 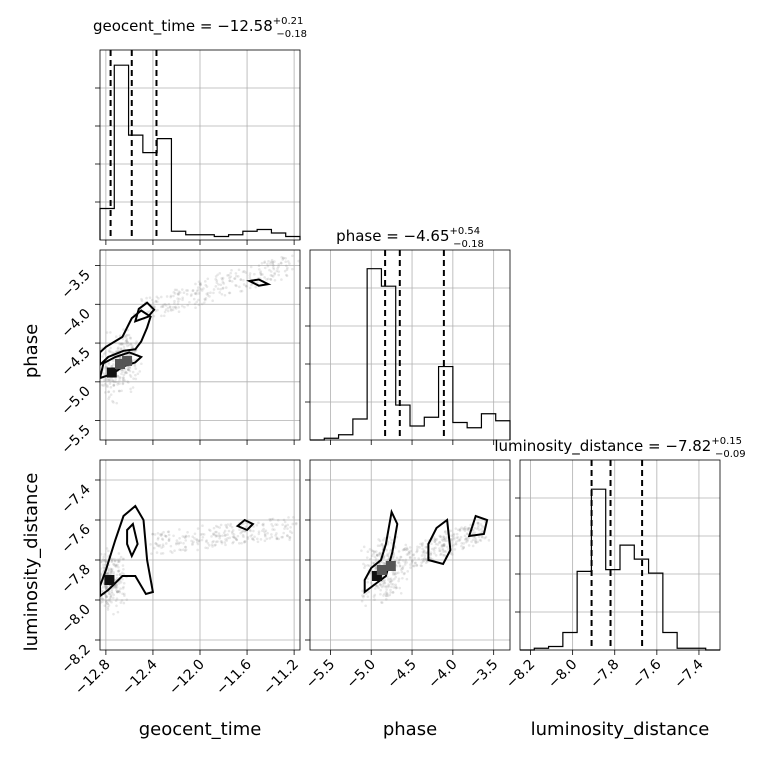 I want to click on x-tick-label-geocent-time: −12.4, so click(x=140, y=677).